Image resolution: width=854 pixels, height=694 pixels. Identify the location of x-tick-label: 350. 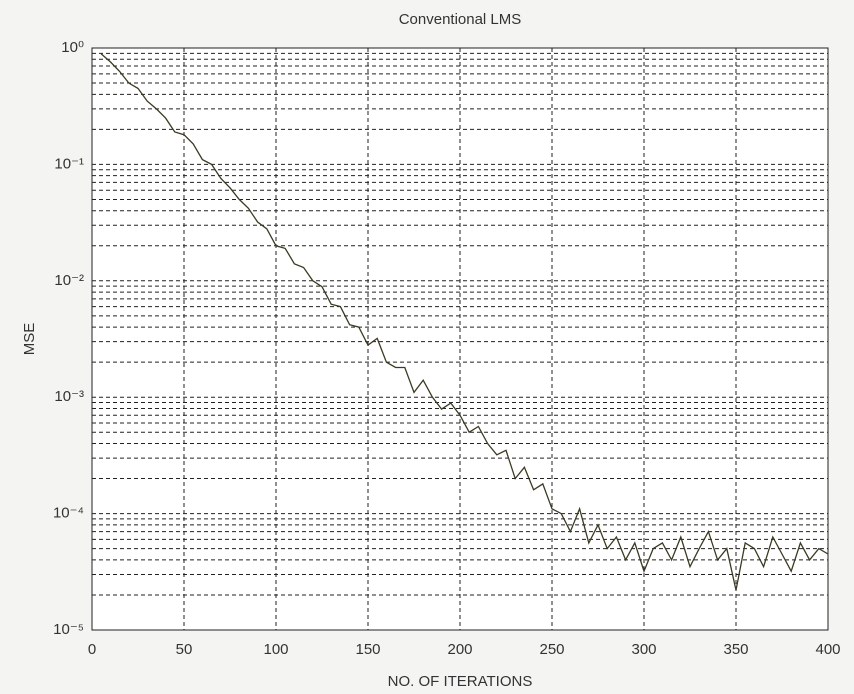
(735, 649).